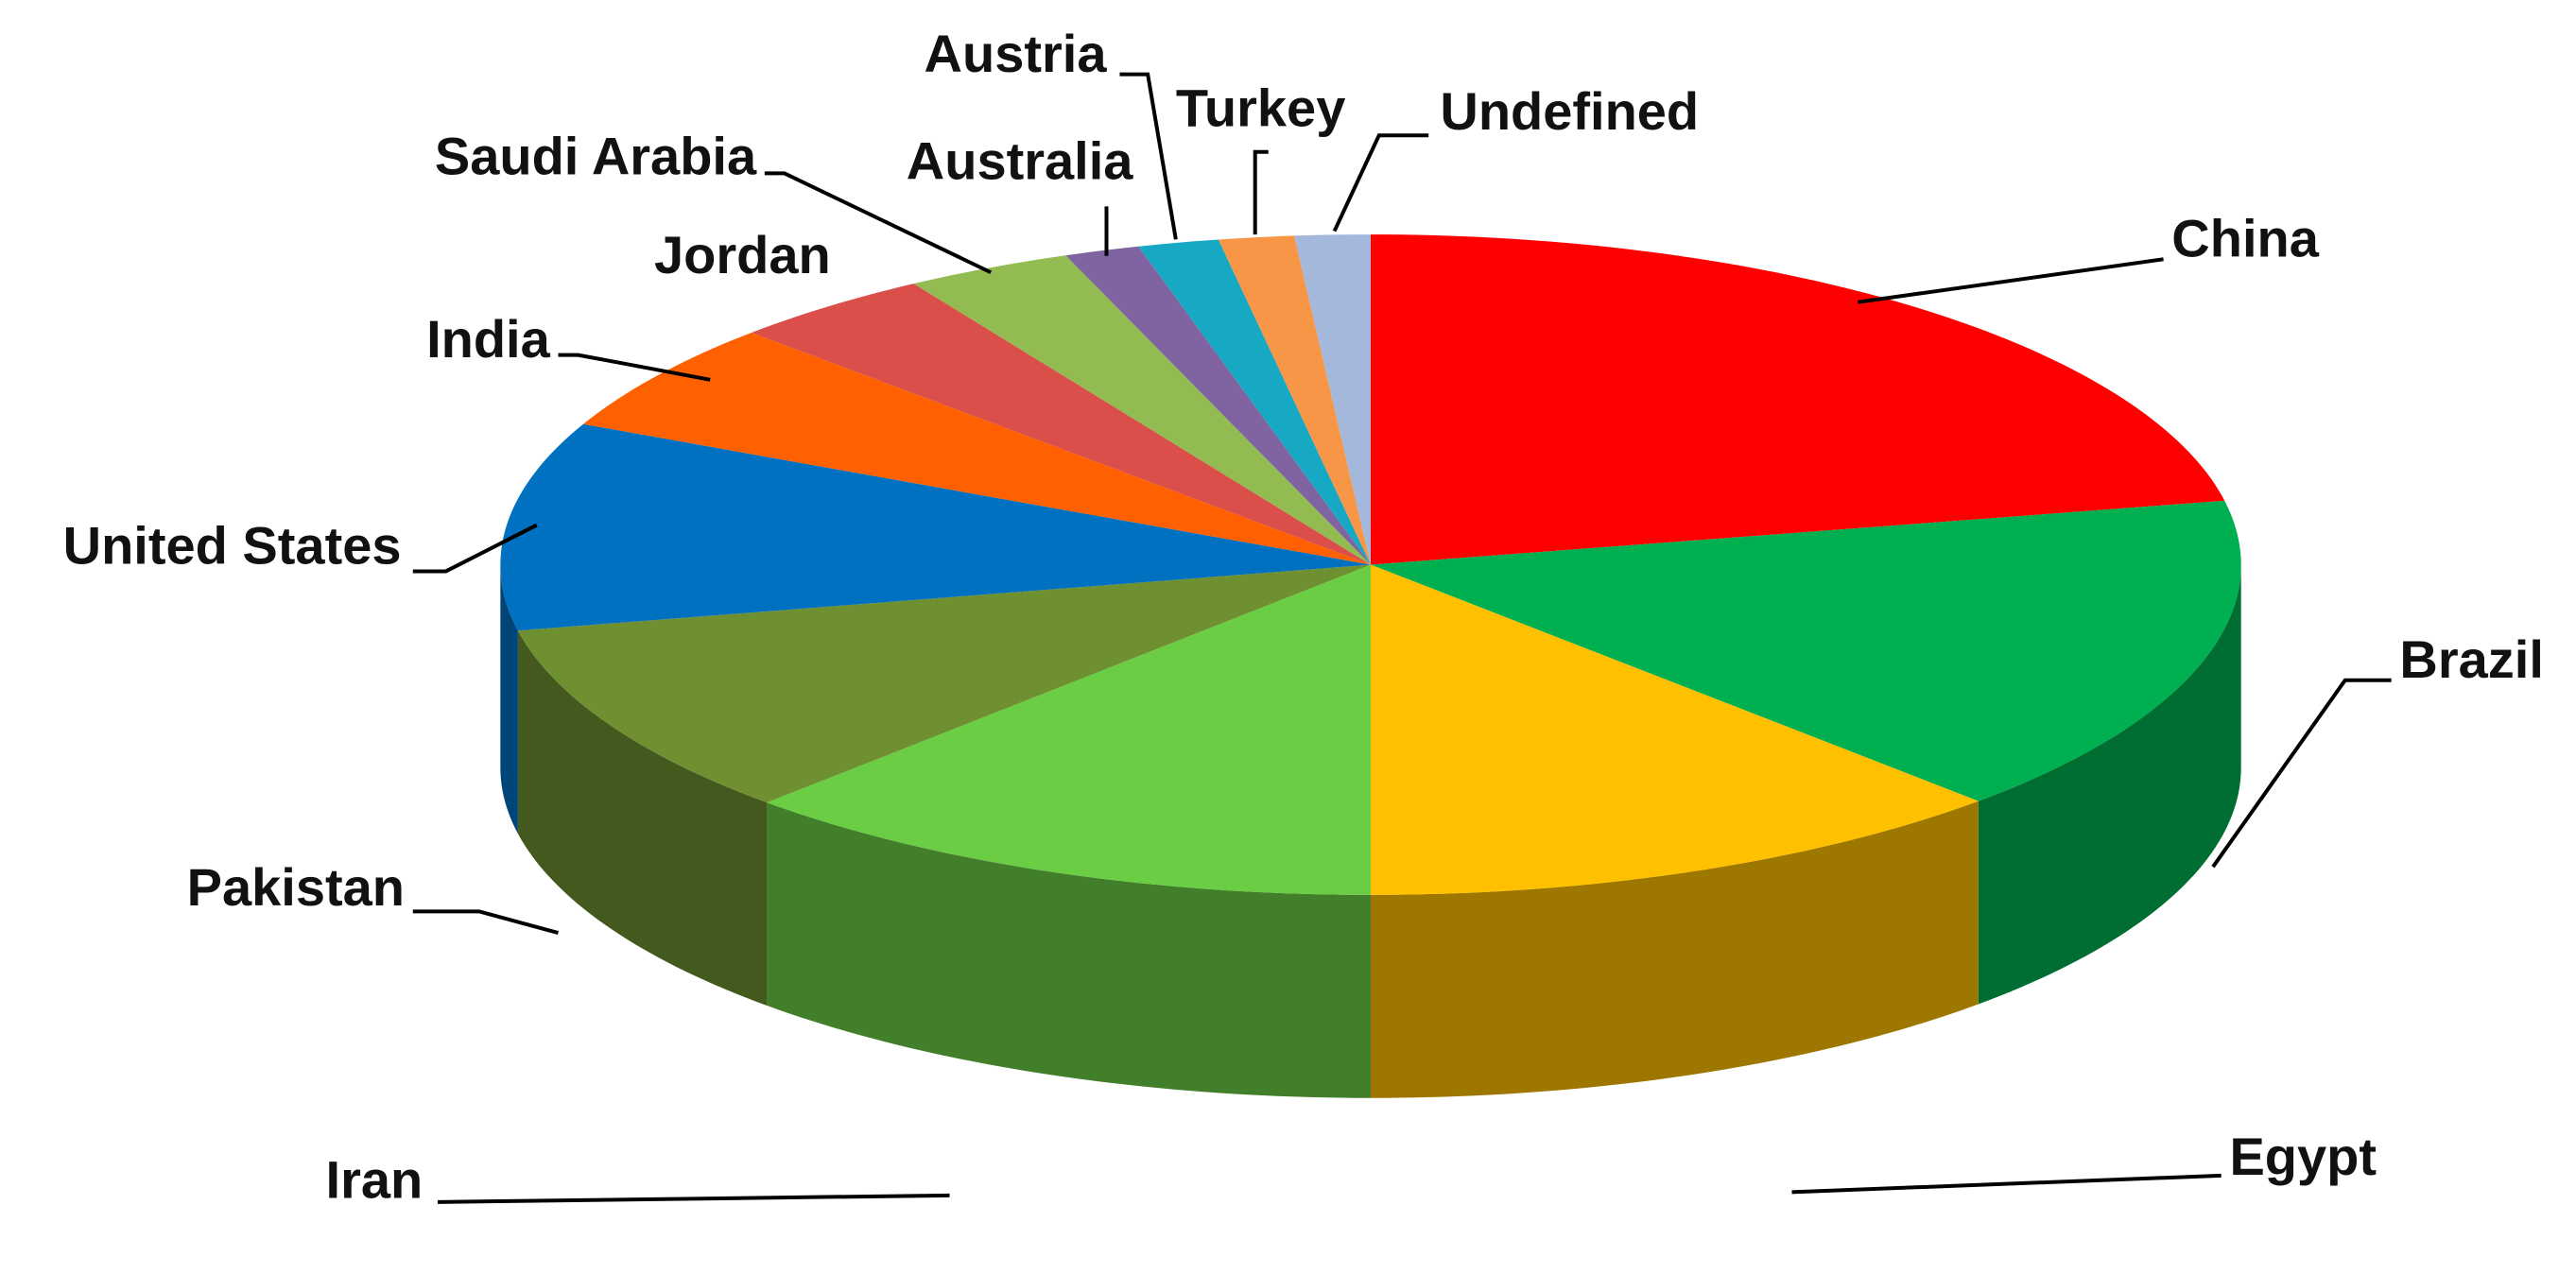 The image size is (2576, 1274). Describe the element at coordinates (1569, 111) in the screenshot. I see `slice-label: Undefined` at that location.